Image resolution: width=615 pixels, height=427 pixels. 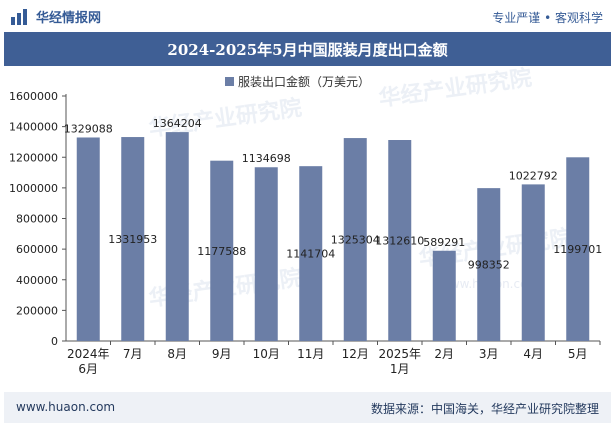 What do you see at coordinates (304, 81) in the screenshot?
I see `legend-label: 服装出口金额（万美元）` at bounding box center [304, 81].